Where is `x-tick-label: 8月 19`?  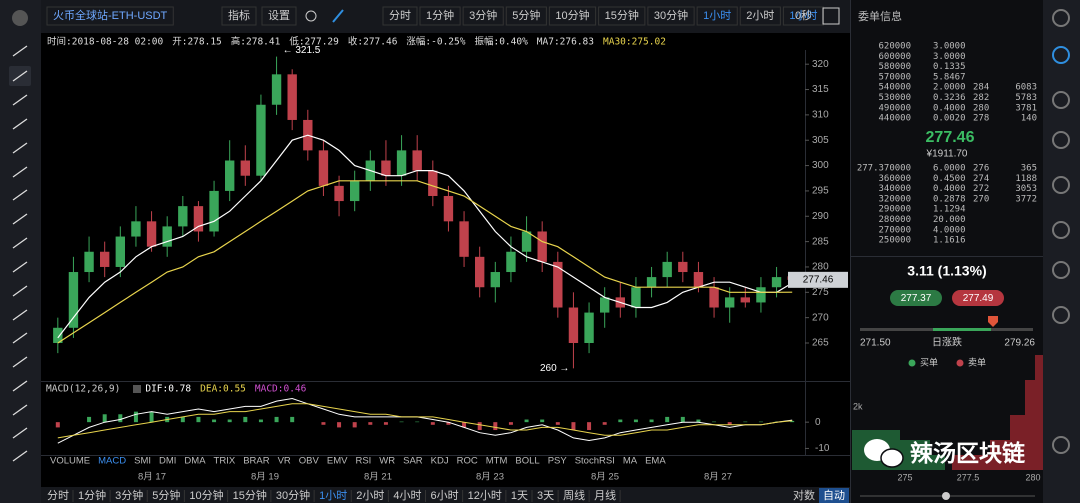
x-tick-label: 8月 19 is located at coordinates (265, 477).